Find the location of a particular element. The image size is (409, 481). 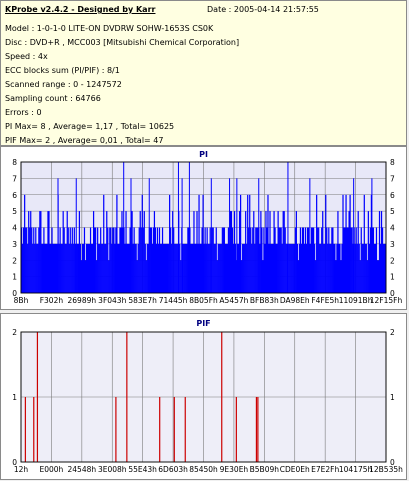

x-tick-label: BFB83h is located at coordinates (264, 300).